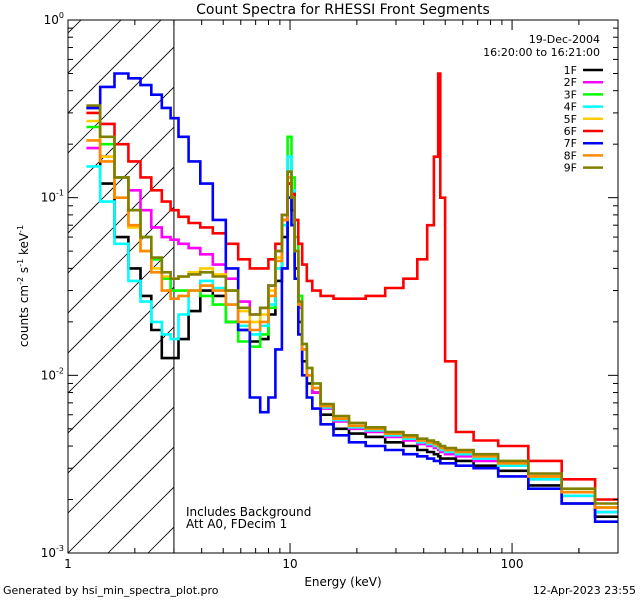  Describe the element at coordinates (54, 19) in the screenshot. I see `y-tick-label: 10⁰` at that location.